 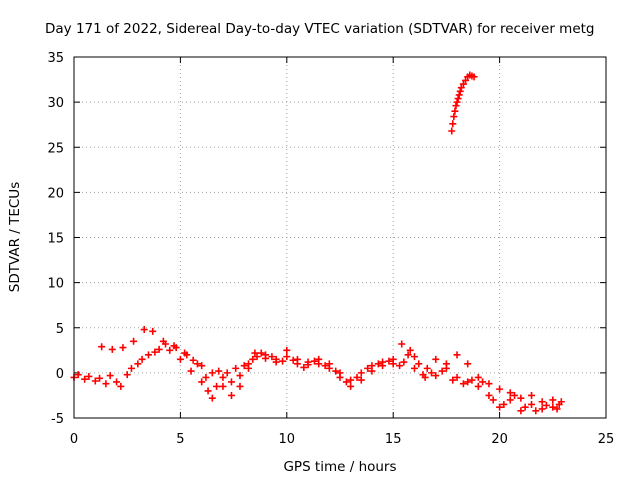 I want to click on y-tick-label: 0, so click(x=60, y=374).